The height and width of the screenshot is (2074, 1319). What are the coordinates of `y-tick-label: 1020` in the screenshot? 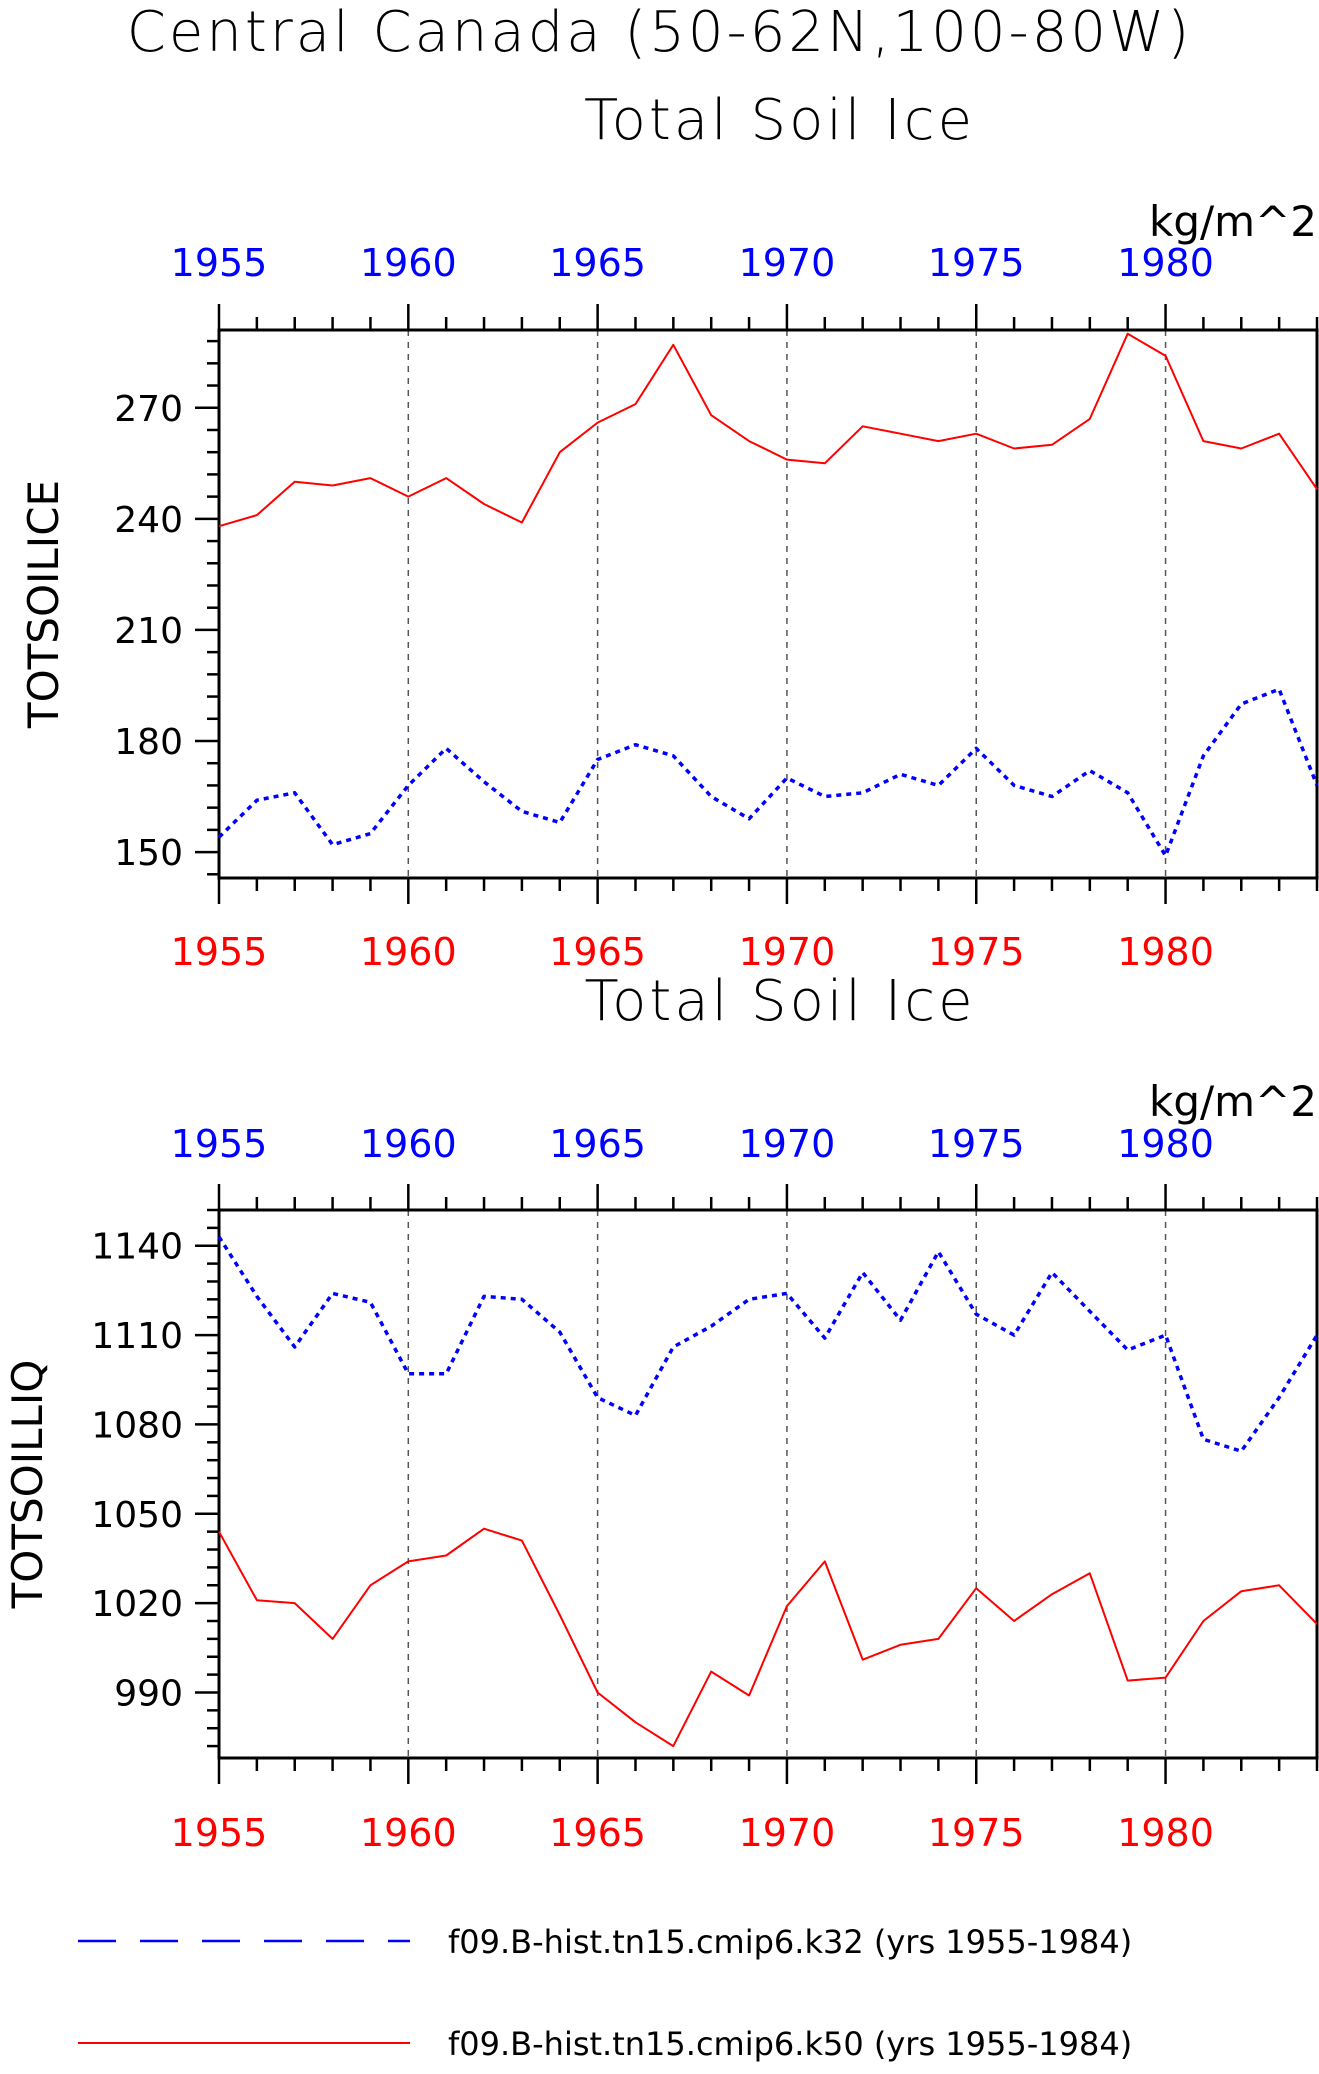 It's located at (137, 1604).